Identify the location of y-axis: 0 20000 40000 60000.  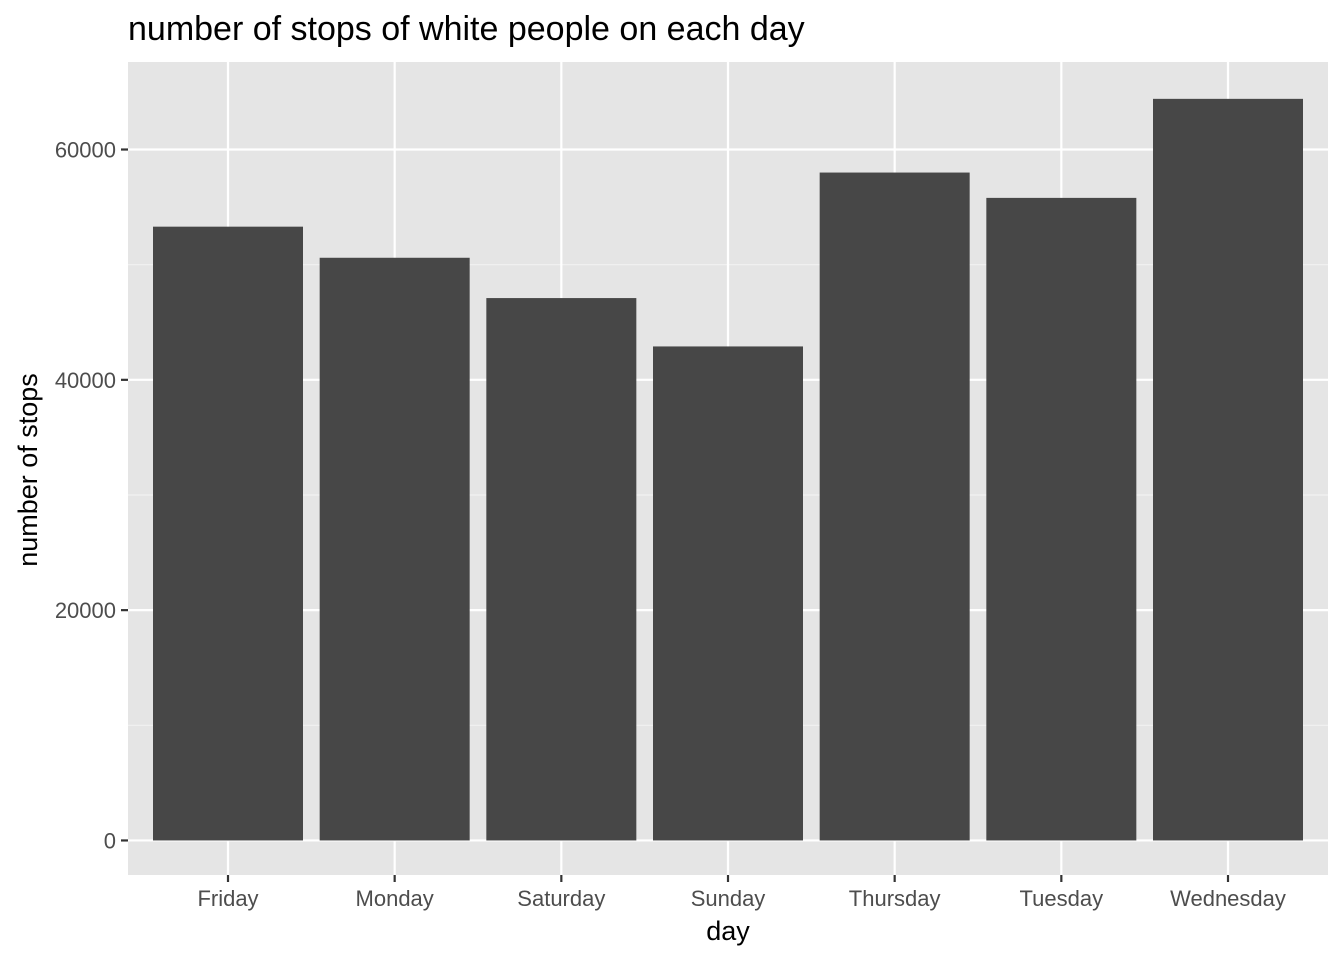
(91, 495).